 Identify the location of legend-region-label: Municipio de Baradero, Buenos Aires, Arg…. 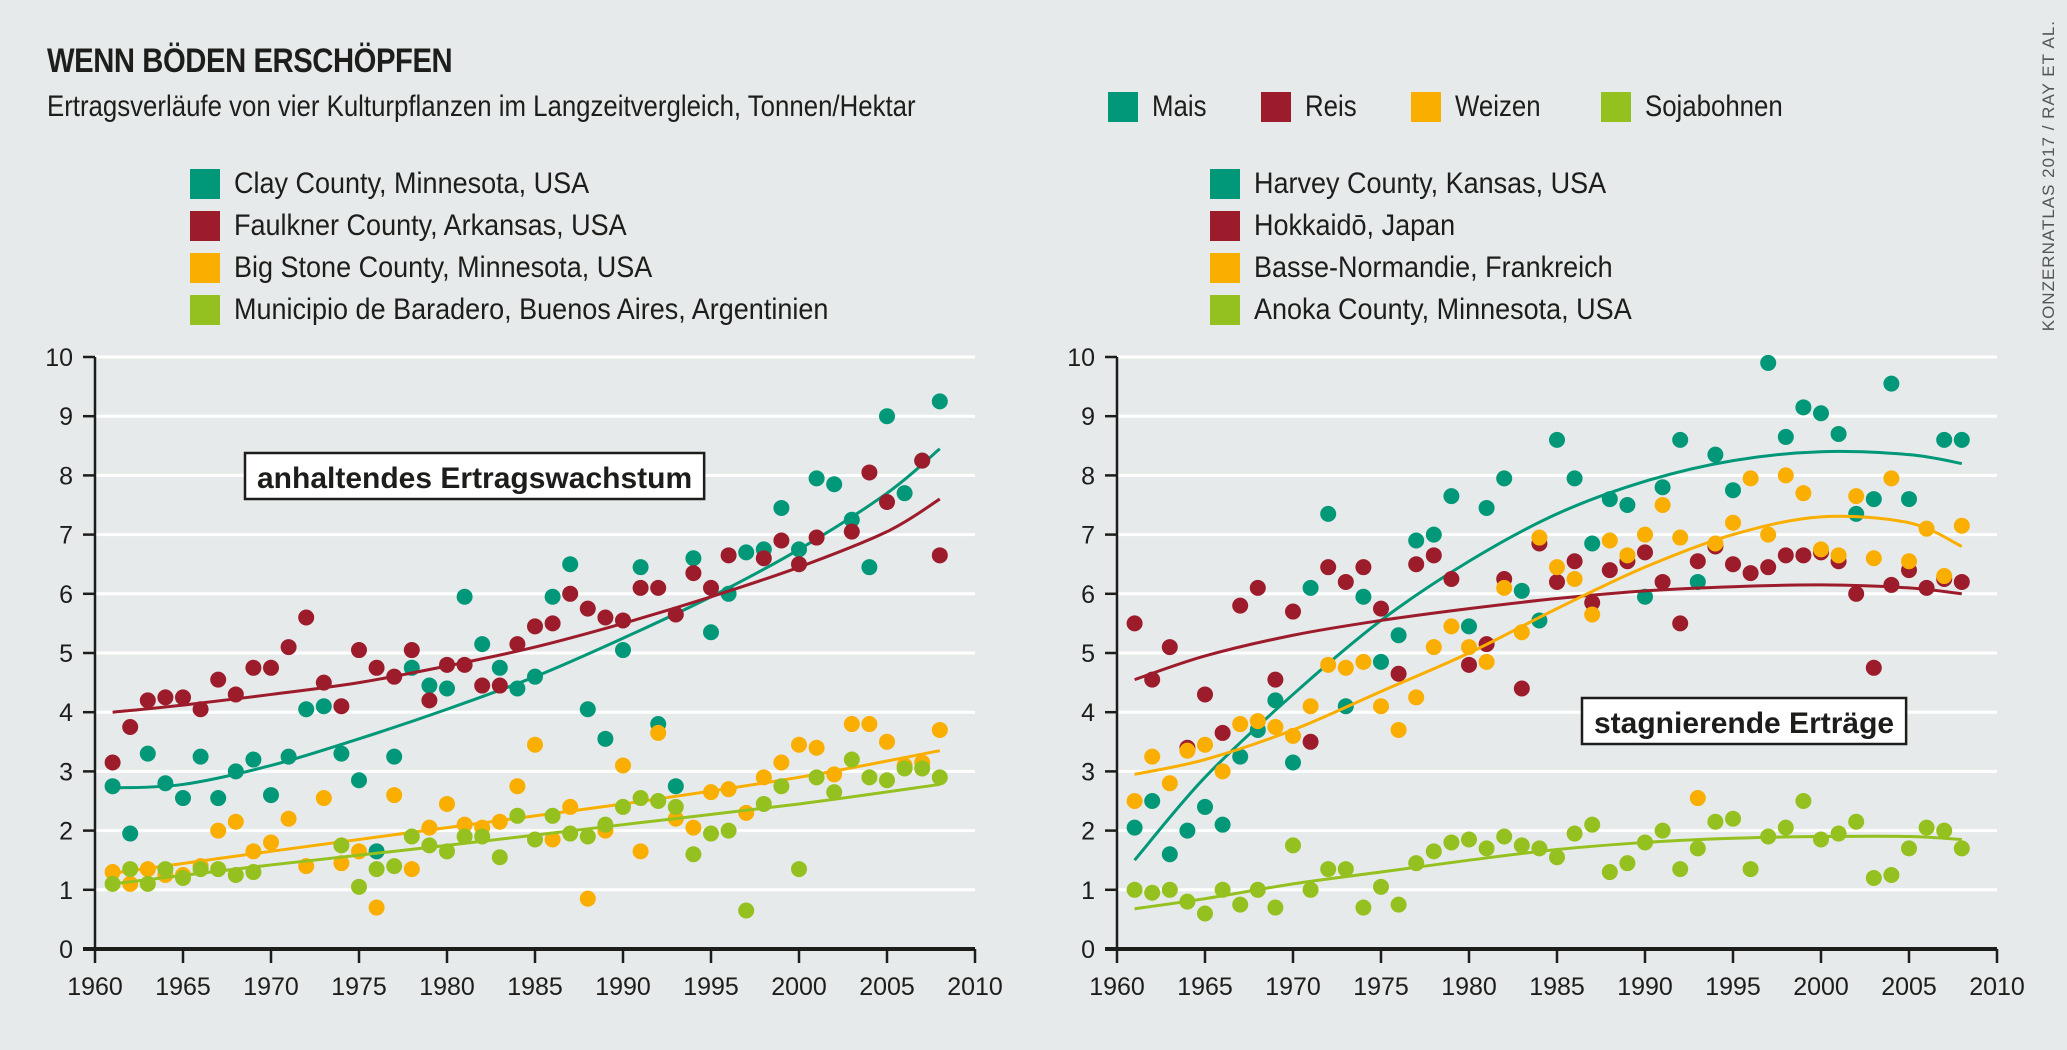
(531, 309).